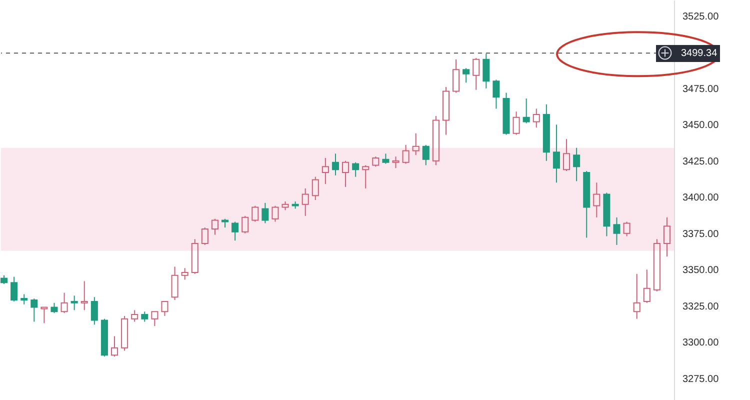 This screenshot has width=750, height=400. Describe the element at coordinates (701, 16) in the screenshot. I see `y-tick-label: 3525.00` at that location.